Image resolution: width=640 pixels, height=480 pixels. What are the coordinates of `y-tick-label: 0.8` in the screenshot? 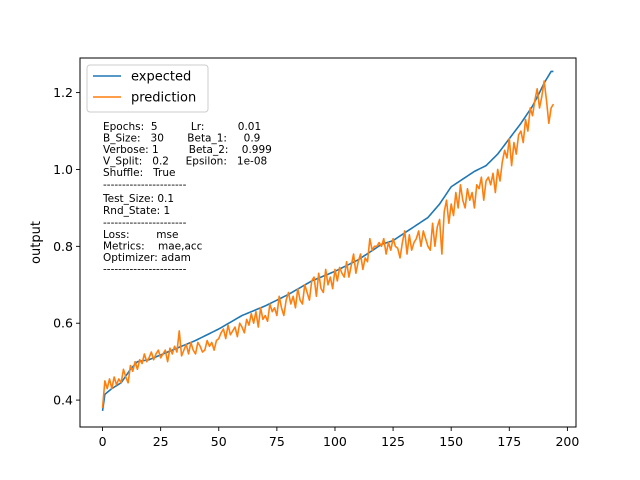 It's located at (63, 246).